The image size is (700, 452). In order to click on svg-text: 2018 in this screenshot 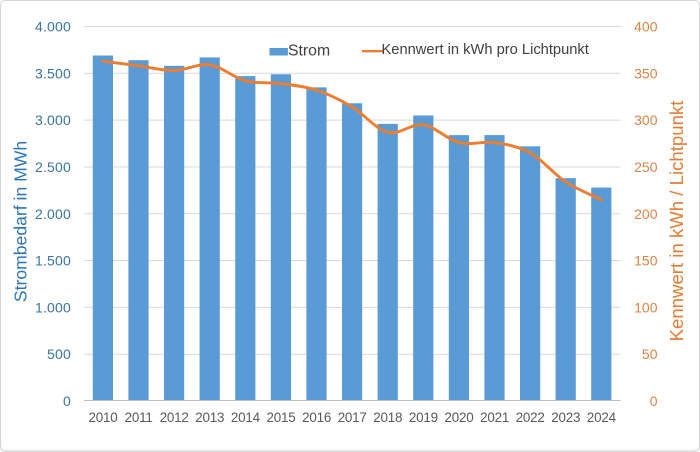, I will do `click(387, 417)`.